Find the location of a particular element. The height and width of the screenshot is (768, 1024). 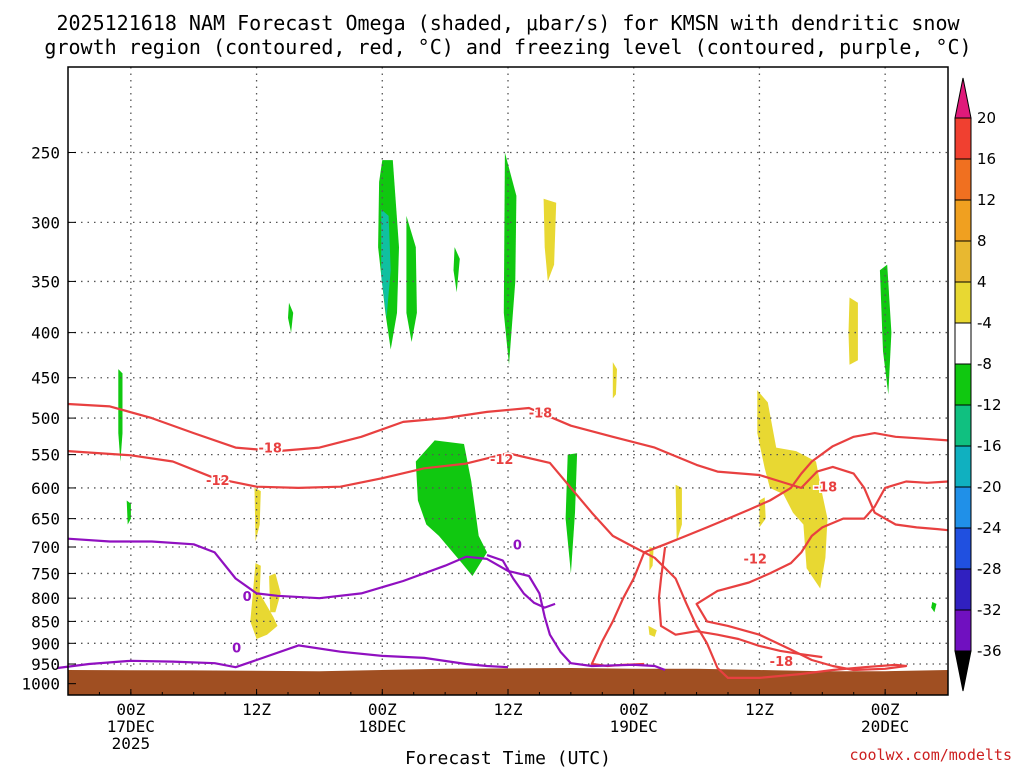

colorbar-tick-10: -24 is located at coordinates (989, 528).